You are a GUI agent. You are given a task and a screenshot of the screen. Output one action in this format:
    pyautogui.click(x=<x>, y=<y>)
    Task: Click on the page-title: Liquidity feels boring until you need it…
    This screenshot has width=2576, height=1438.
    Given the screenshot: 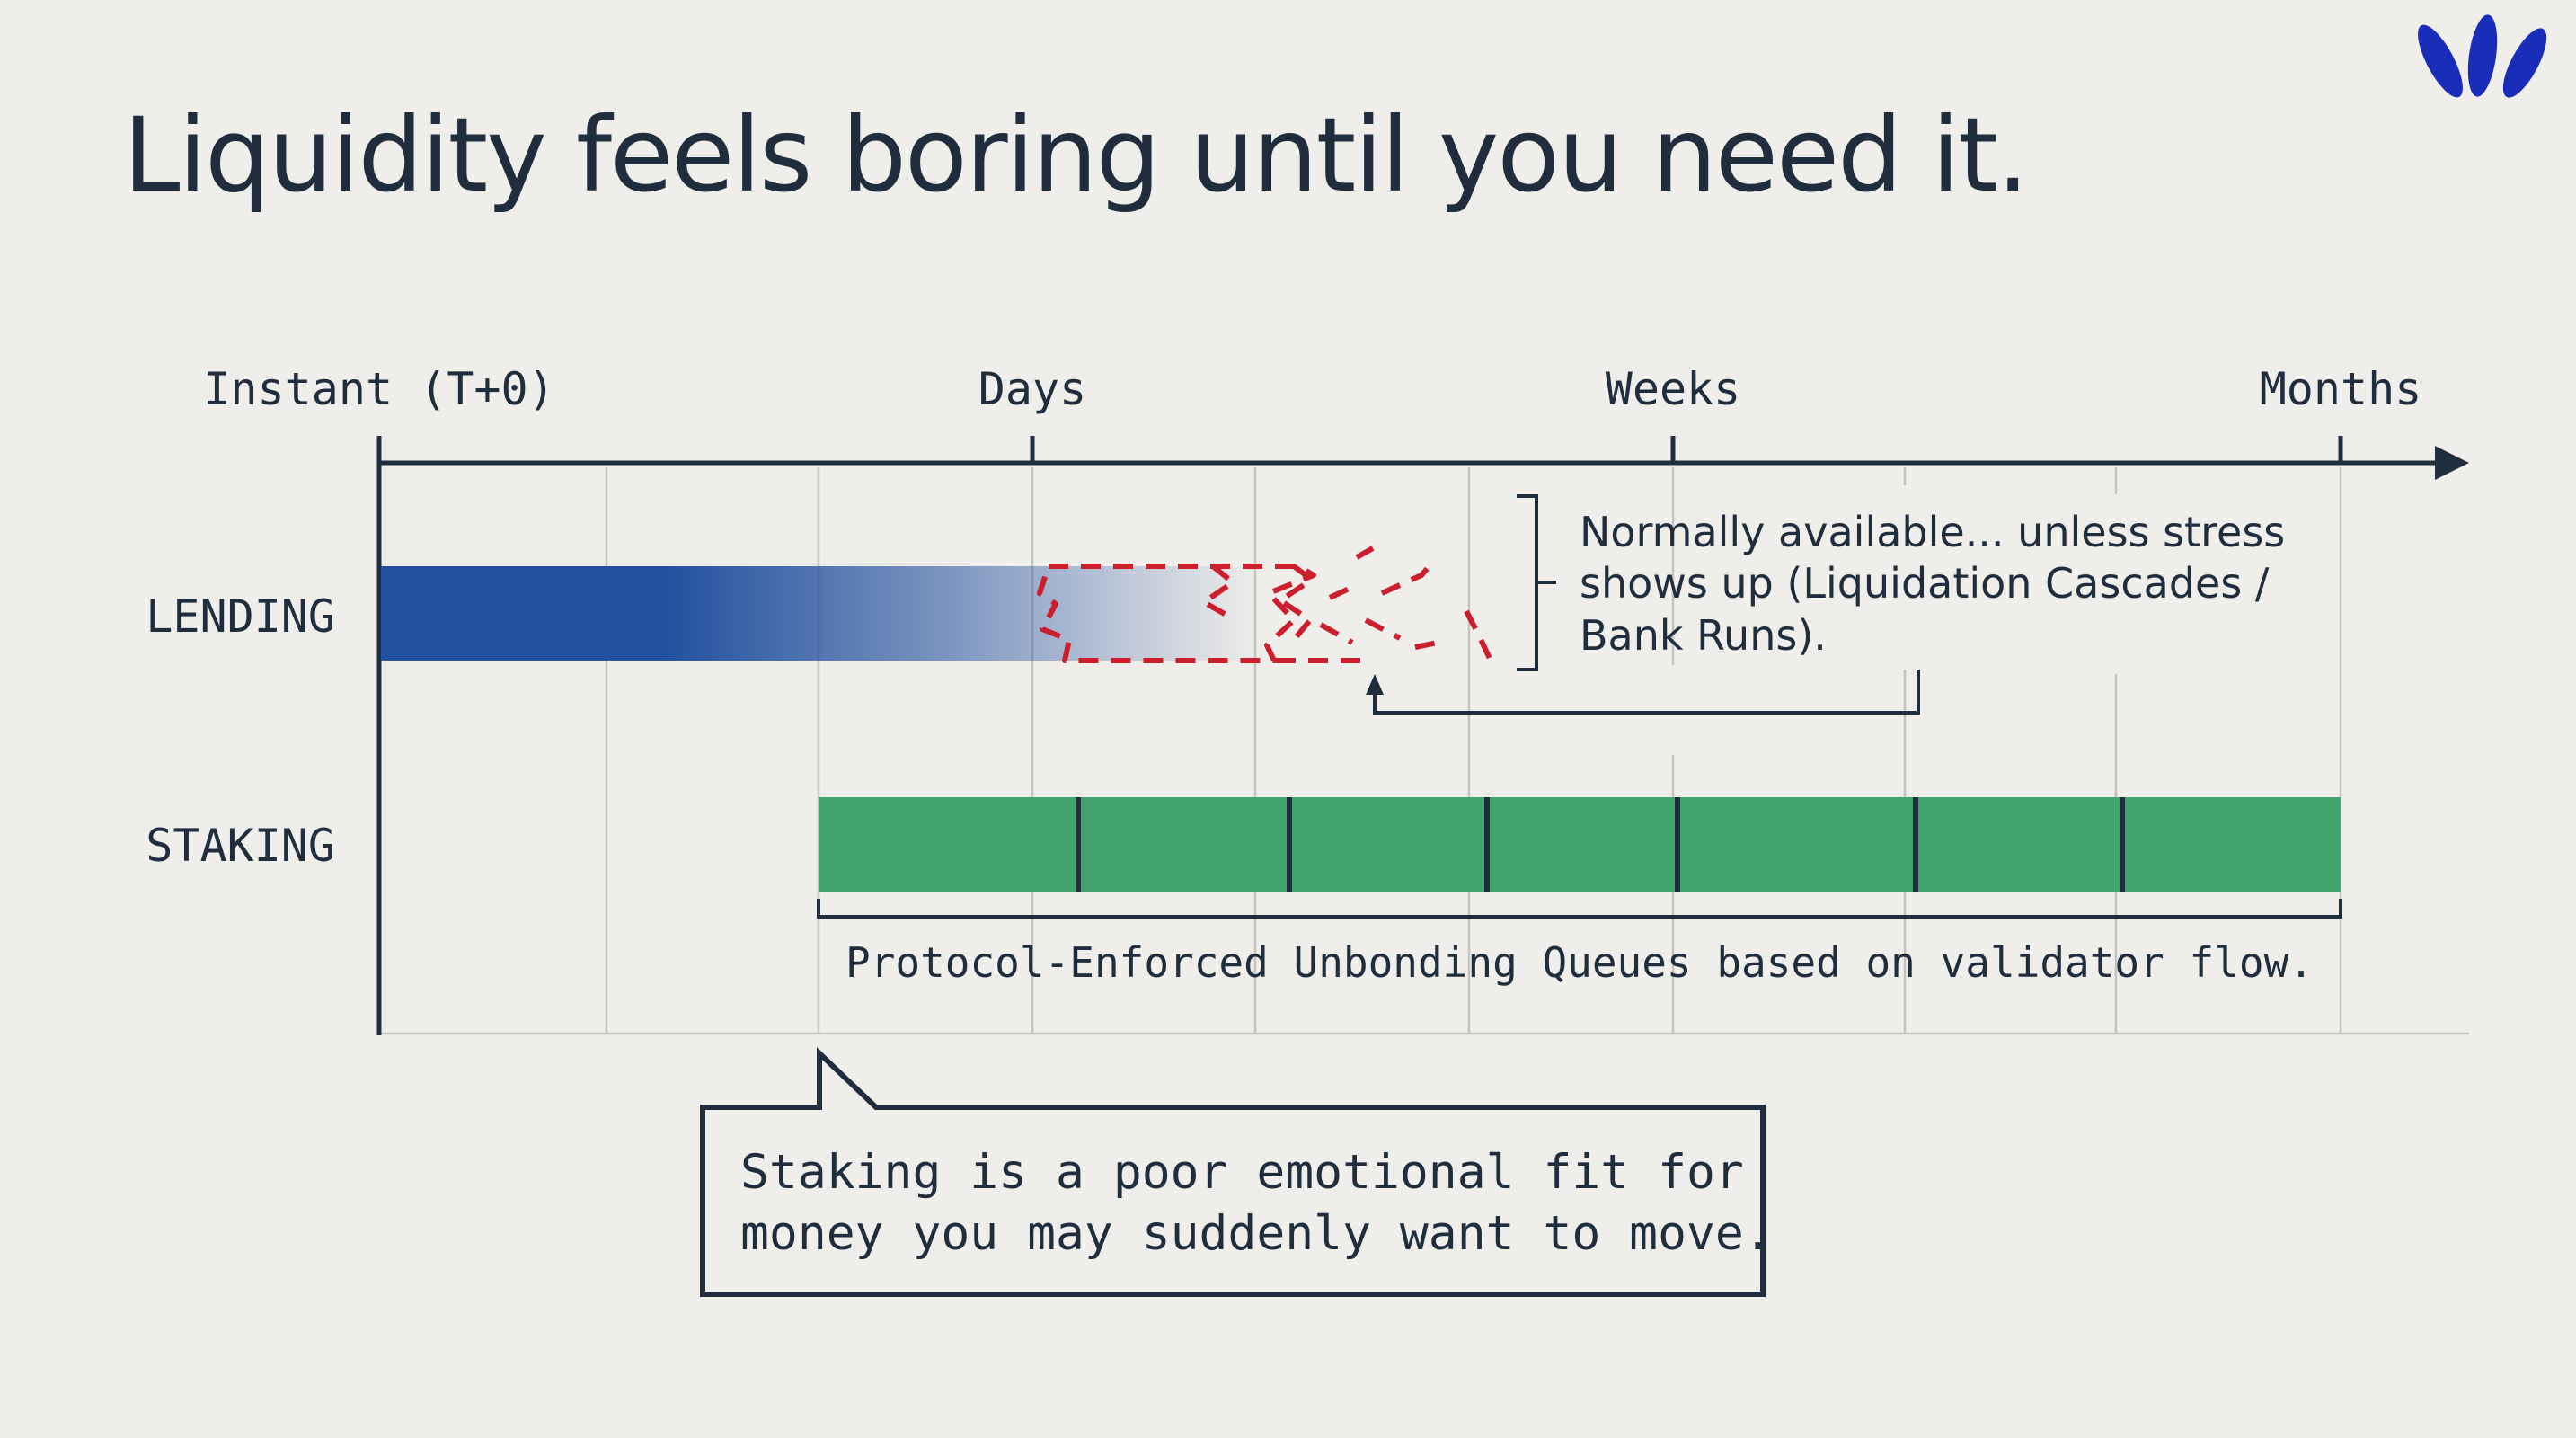 What is the action you would take?
    pyautogui.click(x=1076, y=155)
    